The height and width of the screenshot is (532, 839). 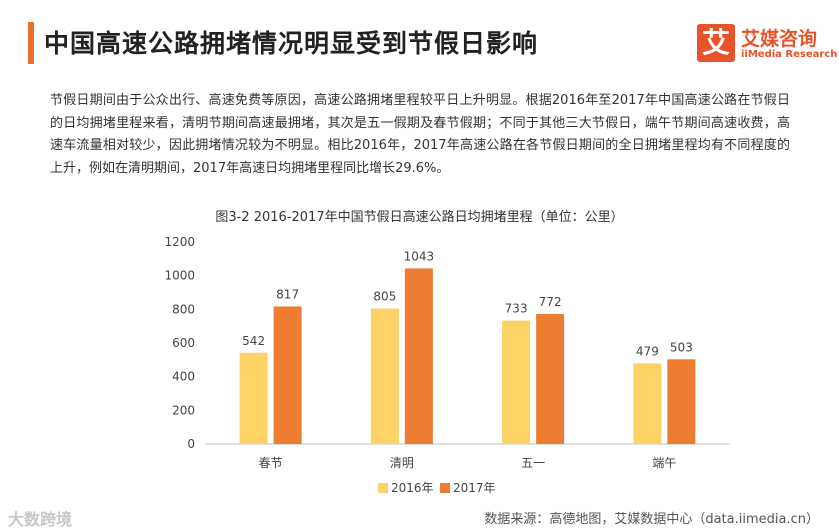 I want to click on y-tick-label: 200, so click(x=183, y=410).